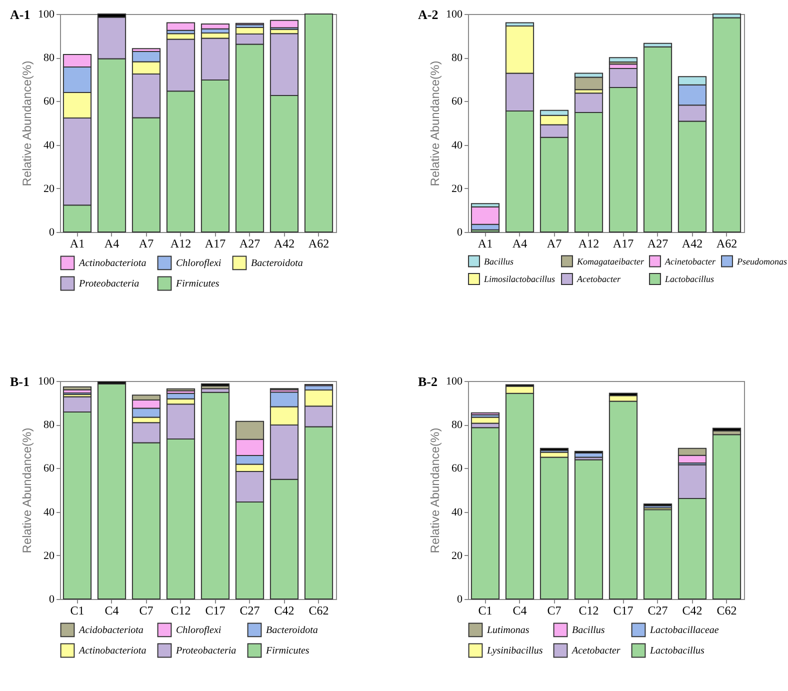  Describe the element at coordinates (485, 243) in the screenshot. I see `x-tick-label: A1` at that location.